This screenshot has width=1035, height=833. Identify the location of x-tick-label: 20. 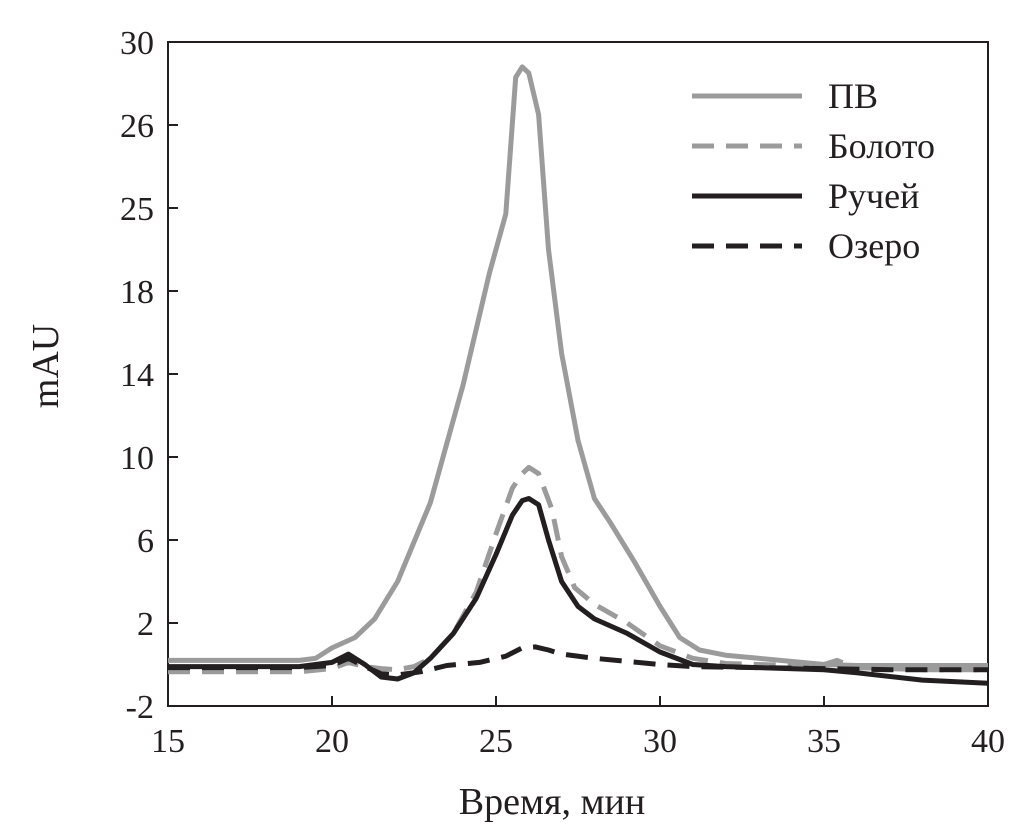
(332, 741).